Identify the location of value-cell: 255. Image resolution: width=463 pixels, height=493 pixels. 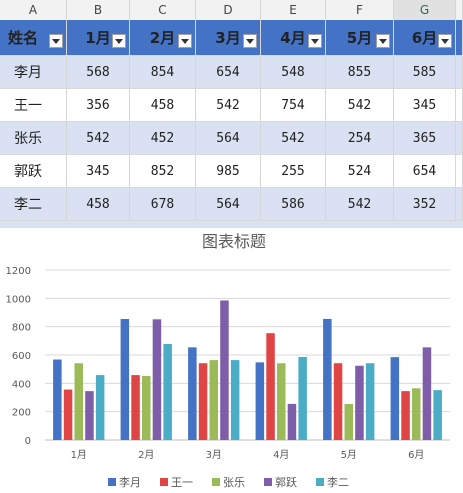
(293, 171).